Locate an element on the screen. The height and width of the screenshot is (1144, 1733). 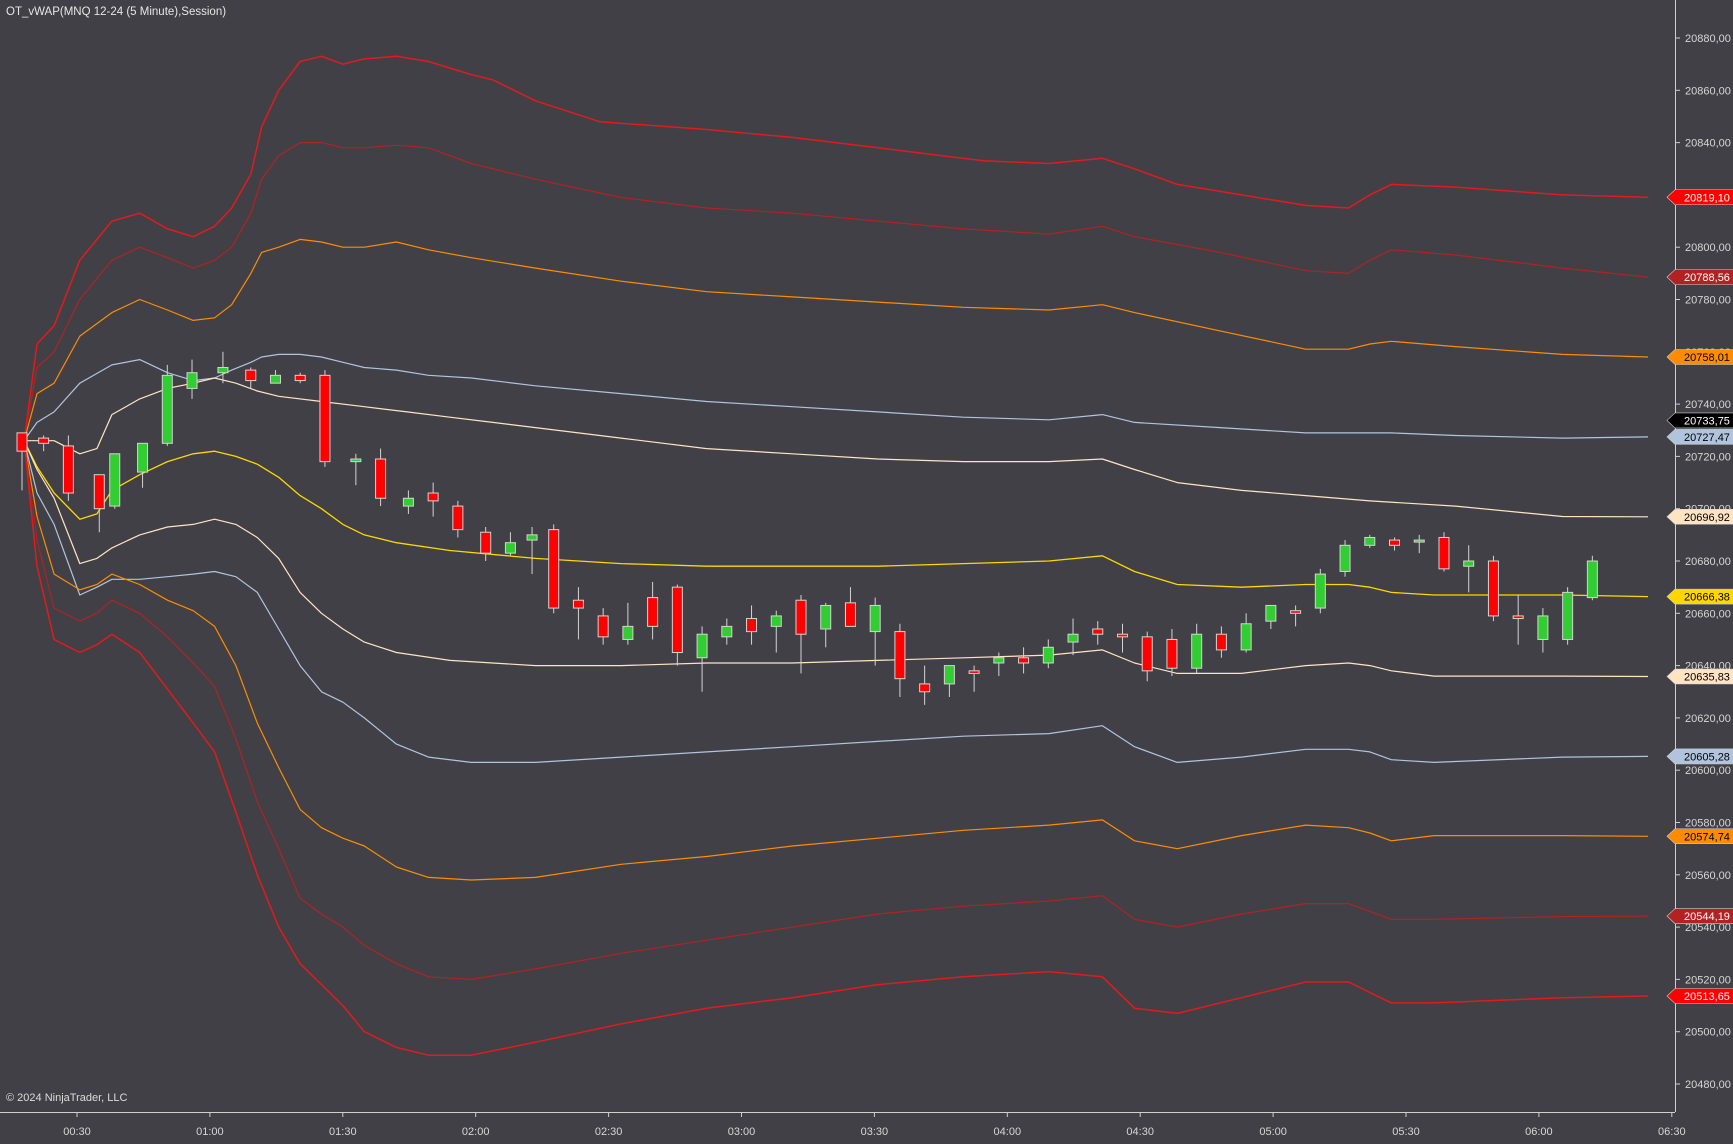
time-tick-label: 00:30 is located at coordinates (77, 1132).